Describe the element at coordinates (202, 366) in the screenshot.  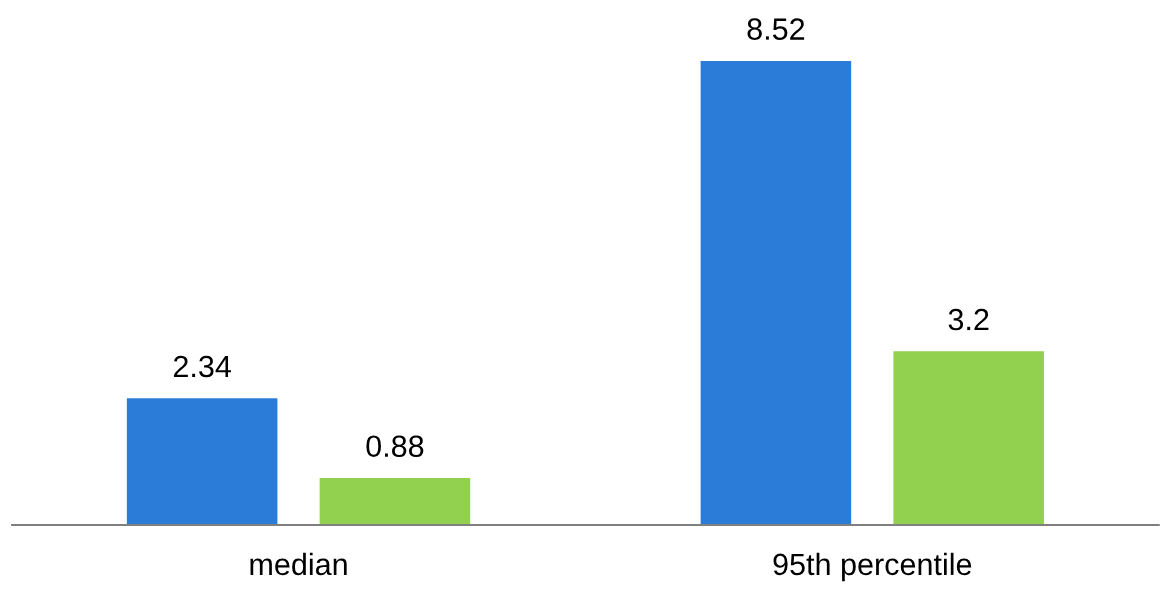
I see `data-label: 2.34` at that location.